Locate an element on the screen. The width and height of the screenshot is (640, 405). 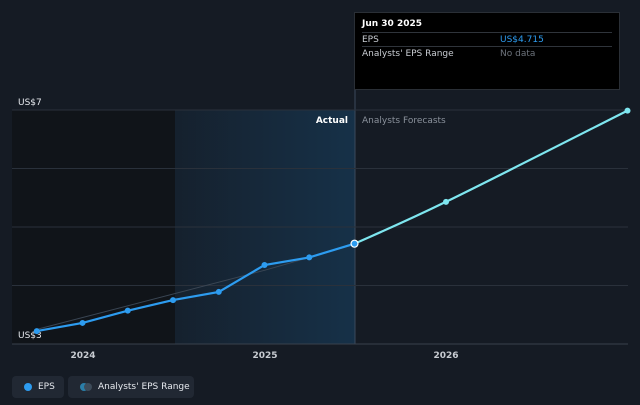
forecast-label: Analysts Forecasts is located at coordinates (404, 121).